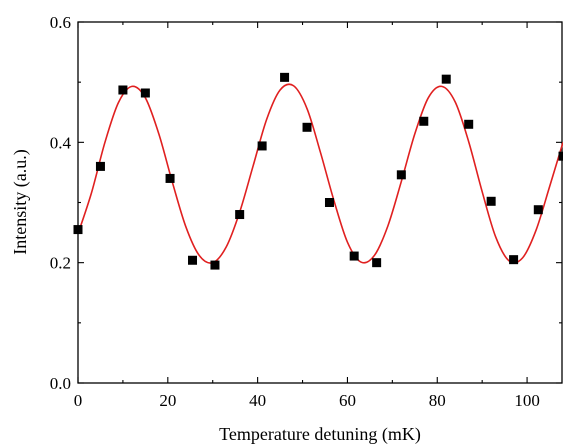 The height and width of the screenshot is (446, 563). Describe the element at coordinates (20, 201) in the screenshot. I see `y-axis-title: Intensity (a.u.)` at that location.